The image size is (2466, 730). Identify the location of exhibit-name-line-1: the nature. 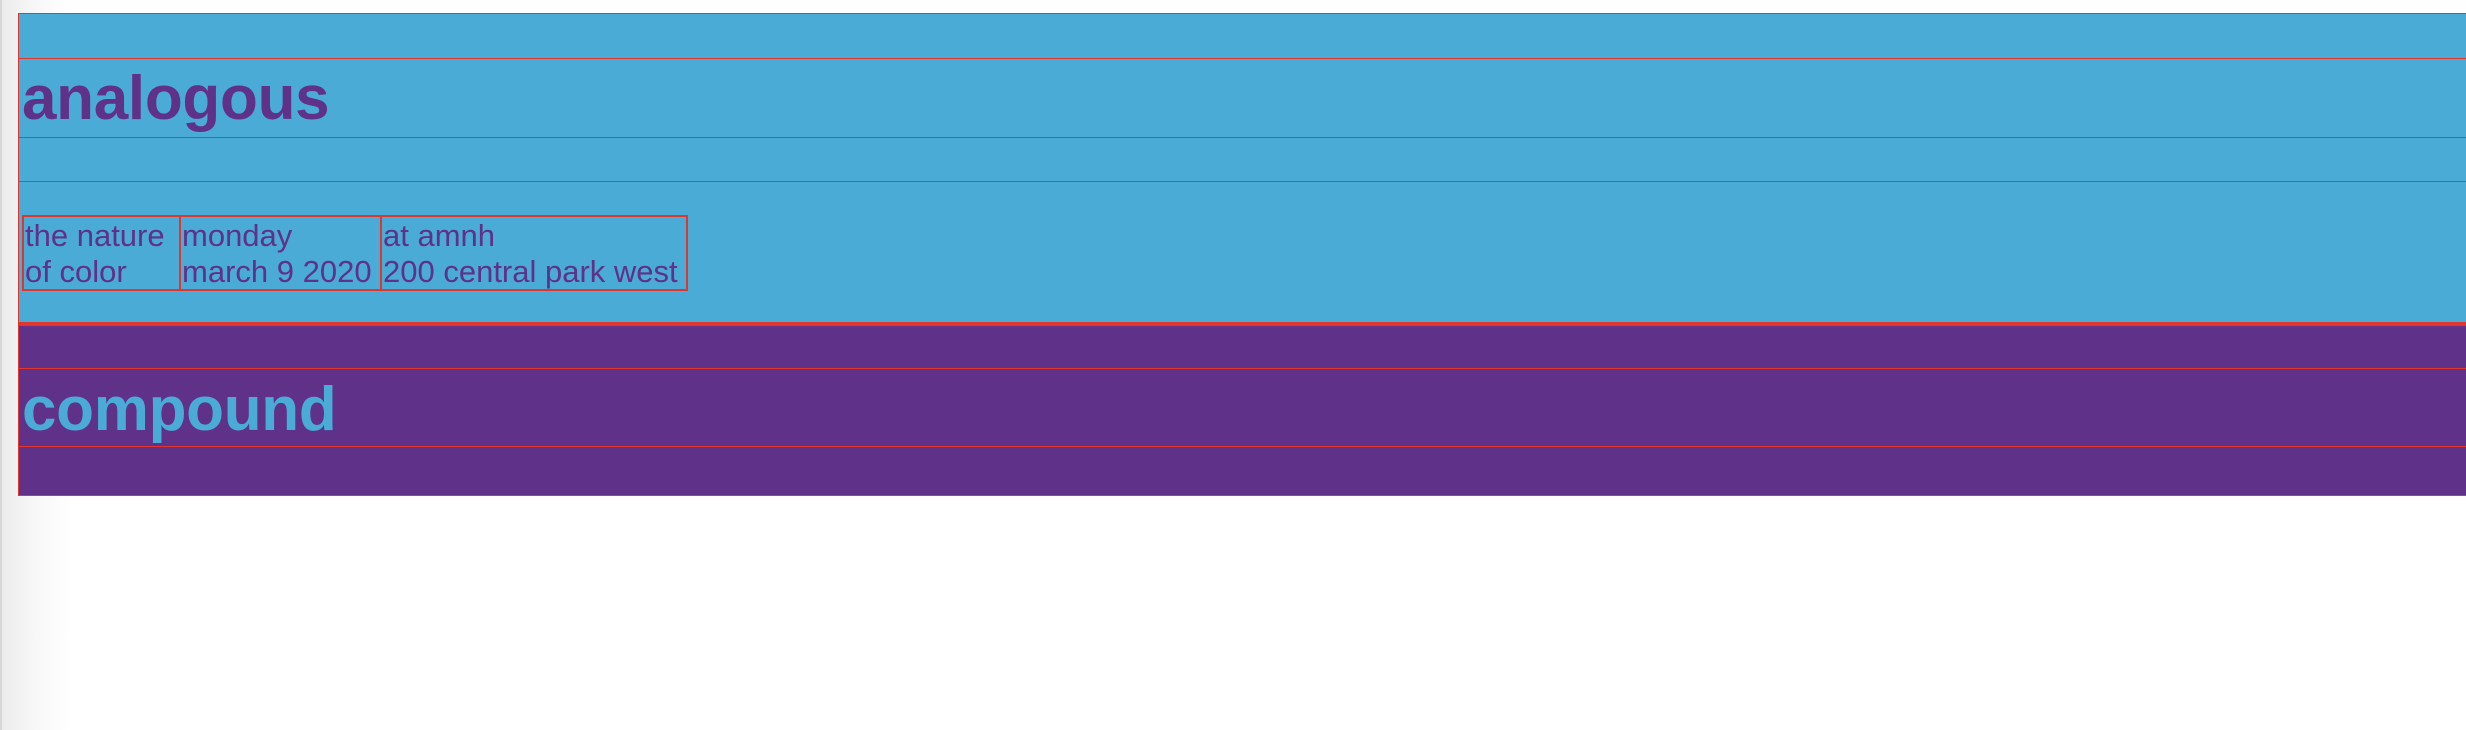
(95, 235).